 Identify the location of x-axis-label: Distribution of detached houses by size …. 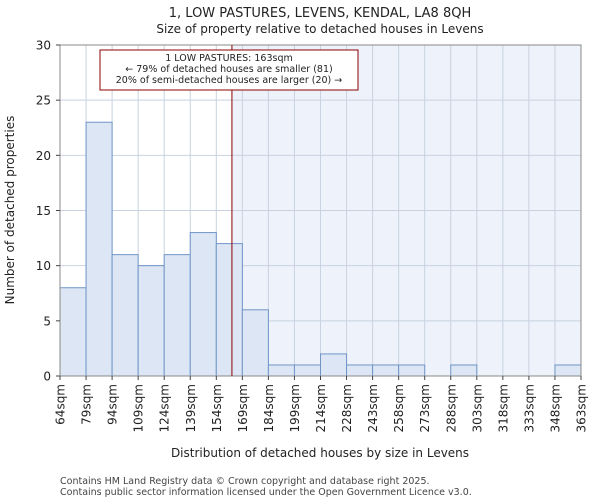
(320, 453).